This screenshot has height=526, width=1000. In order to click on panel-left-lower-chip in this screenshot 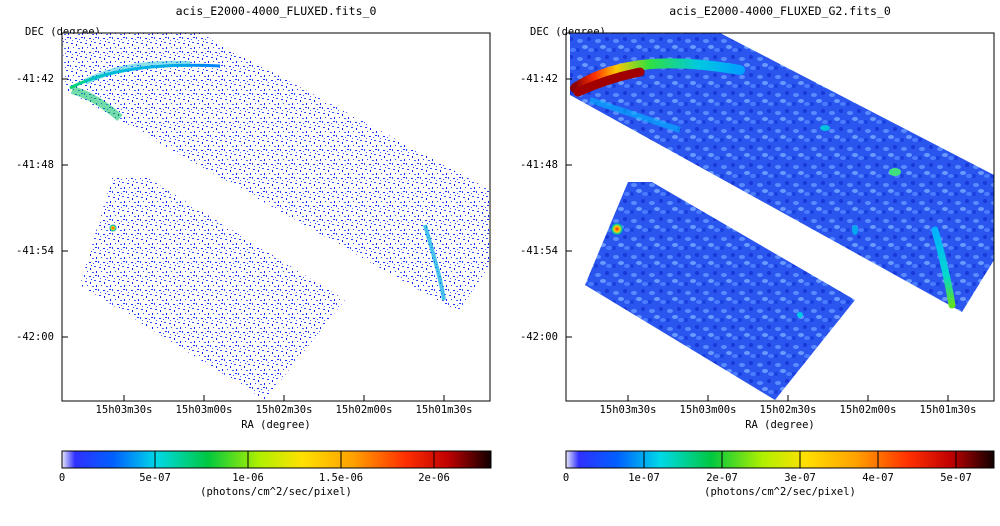, I will do `click(212, 289)`.